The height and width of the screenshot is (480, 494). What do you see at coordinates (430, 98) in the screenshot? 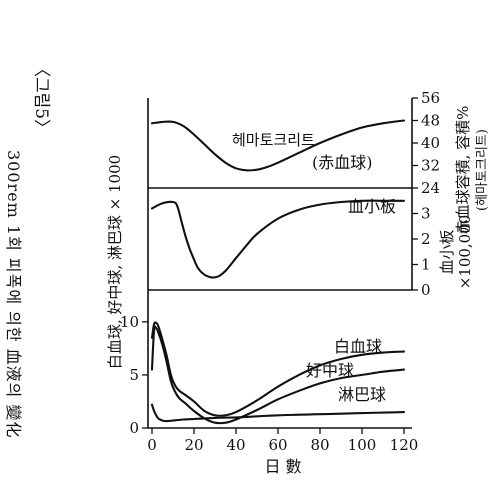
I see `tick-label-right-0-56: 56` at bounding box center [430, 98].